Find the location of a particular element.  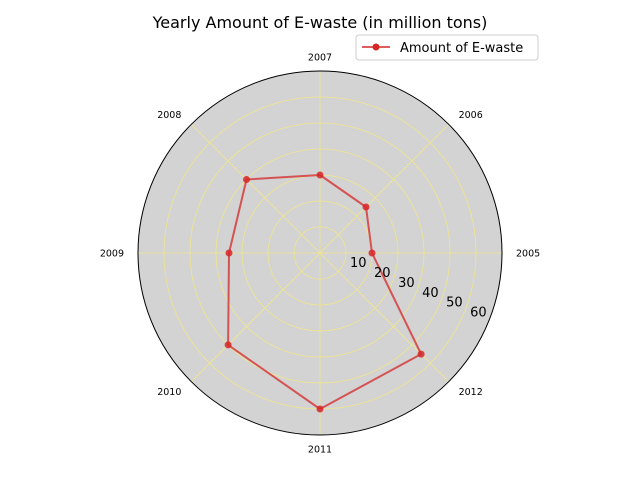

legend-box is located at coordinates (447, 47).